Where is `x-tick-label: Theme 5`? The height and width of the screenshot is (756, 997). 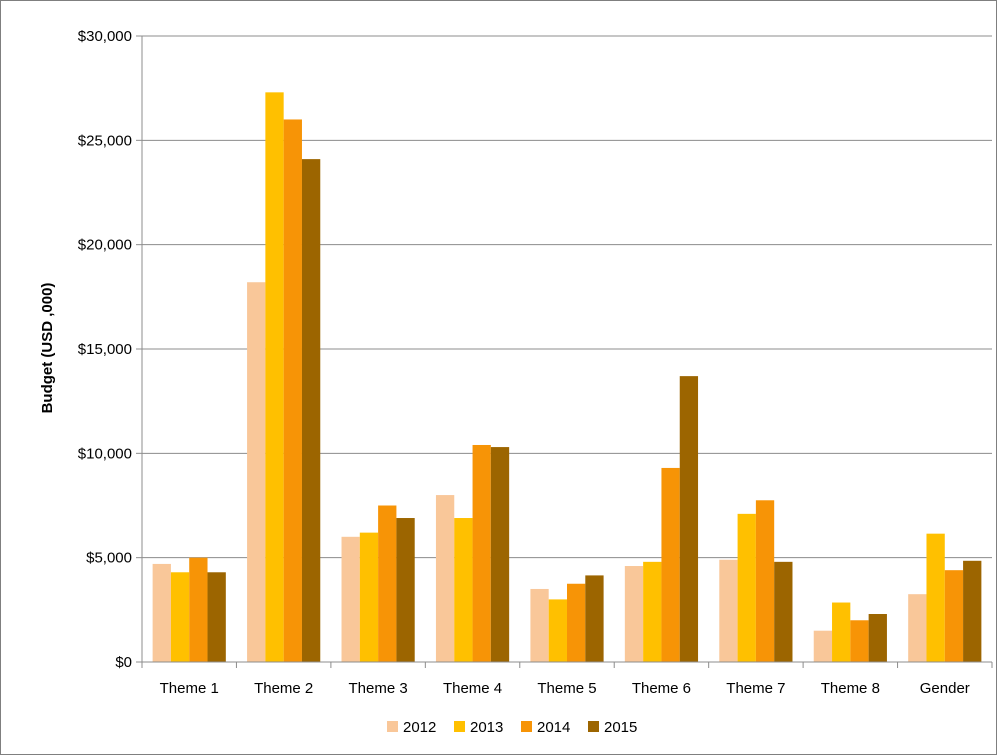 x-tick-label: Theme 5 is located at coordinates (566, 688).